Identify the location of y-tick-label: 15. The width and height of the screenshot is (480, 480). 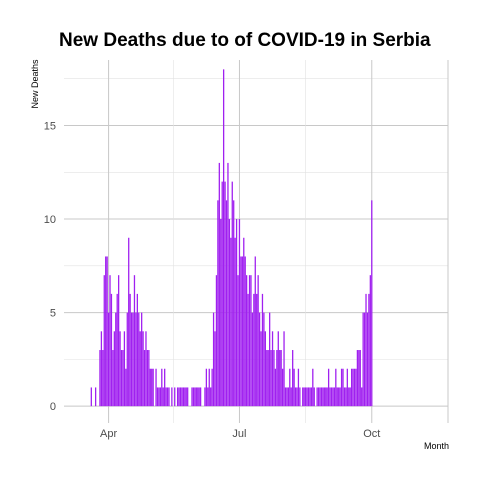
(50, 126).